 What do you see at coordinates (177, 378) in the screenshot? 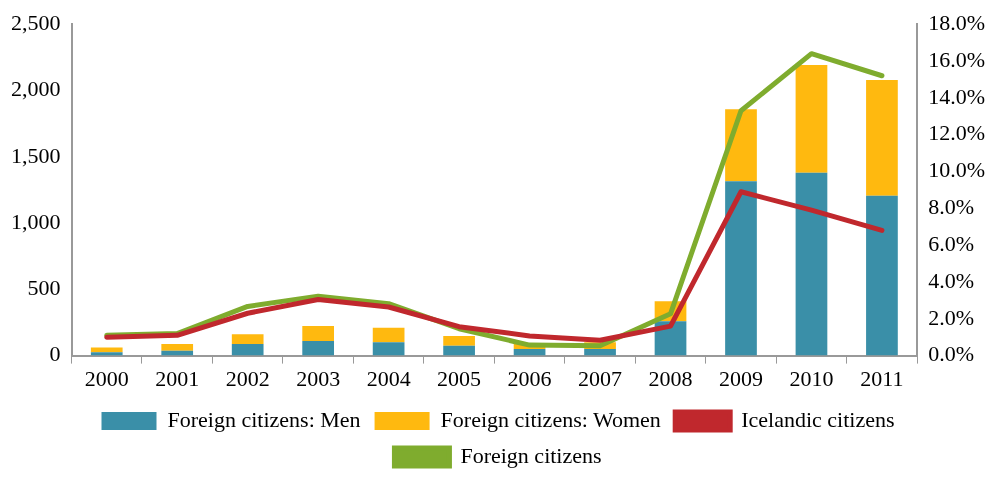
I see `x-tick-label: 2001` at bounding box center [177, 378].